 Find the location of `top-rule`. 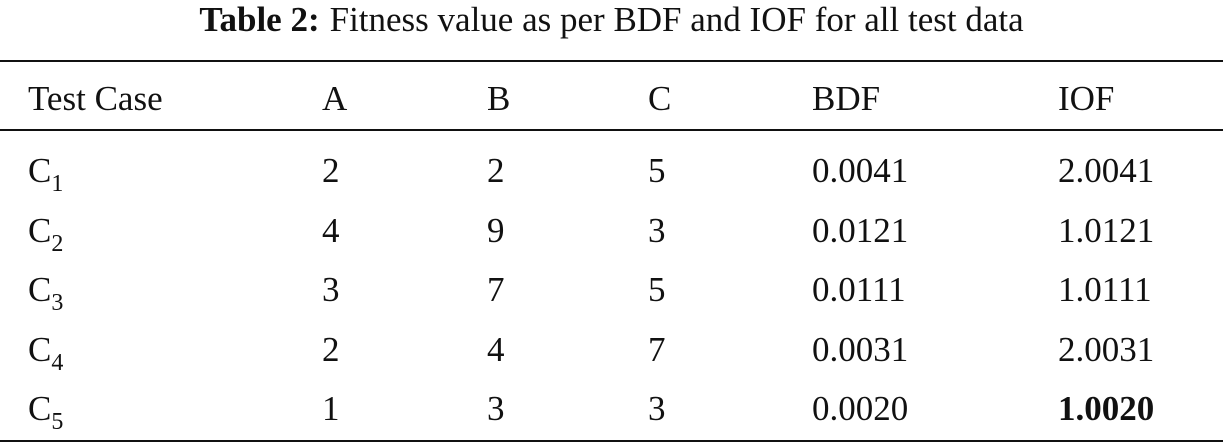

top-rule is located at coordinates (611, 61).